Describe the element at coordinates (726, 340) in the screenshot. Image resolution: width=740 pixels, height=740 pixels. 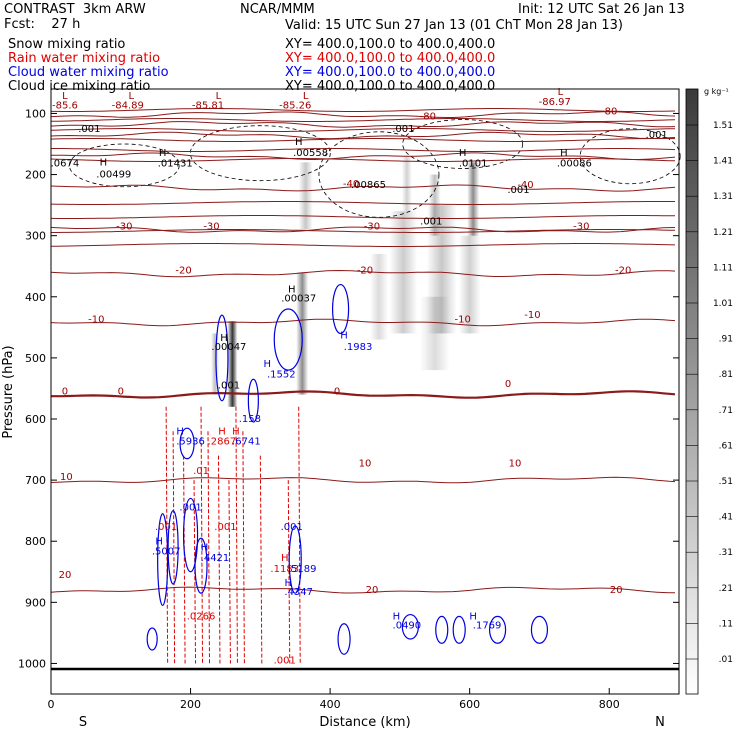
I see `colorbar-tick-label-9: .91` at that location.